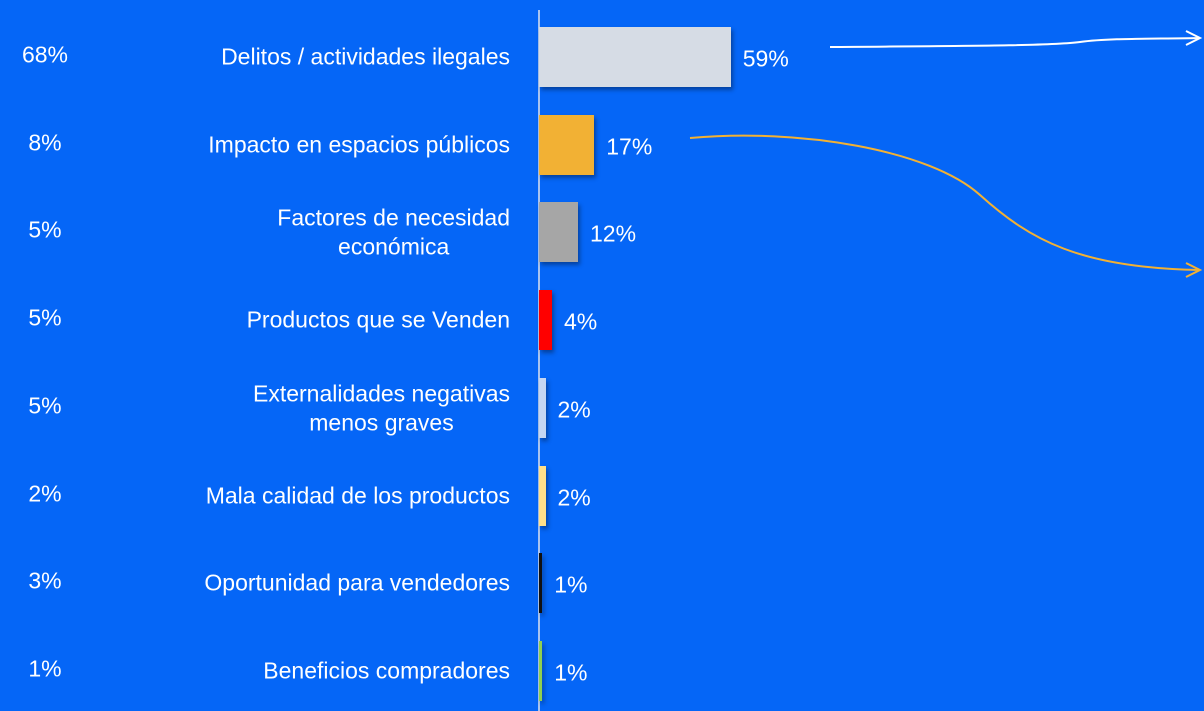  What do you see at coordinates (359, 144) in the screenshot?
I see `category-label: Impacto en espacios públicos` at bounding box center [359, 144].